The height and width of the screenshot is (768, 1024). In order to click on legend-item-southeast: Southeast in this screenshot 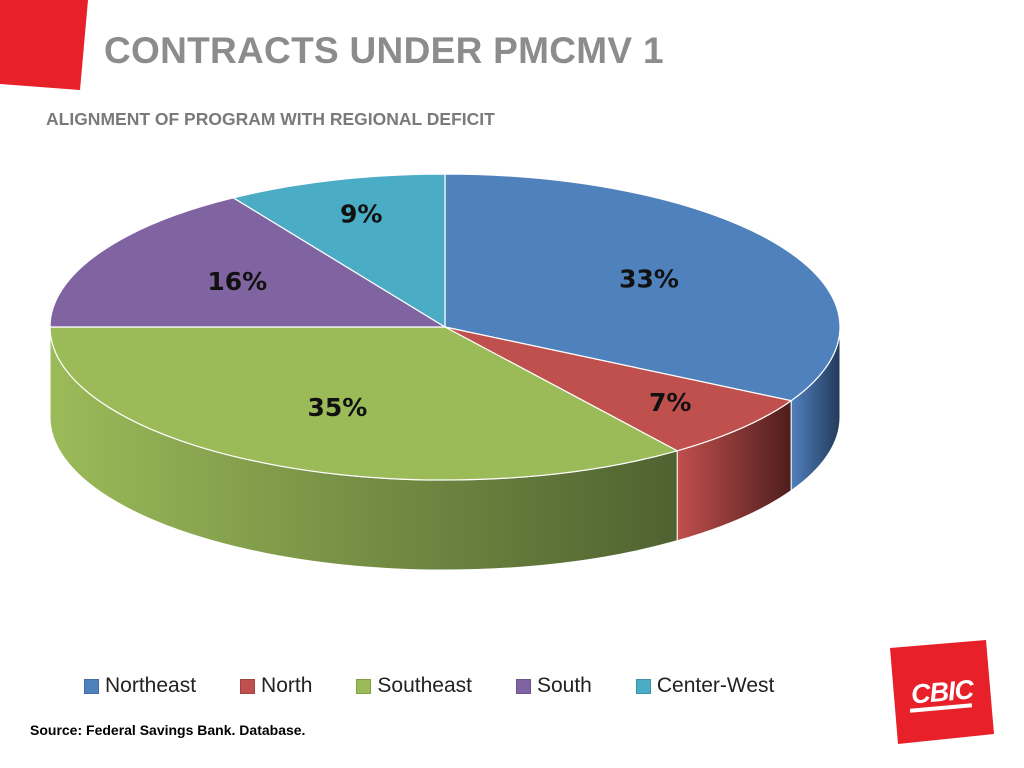, I will do `click(414, 686)`.